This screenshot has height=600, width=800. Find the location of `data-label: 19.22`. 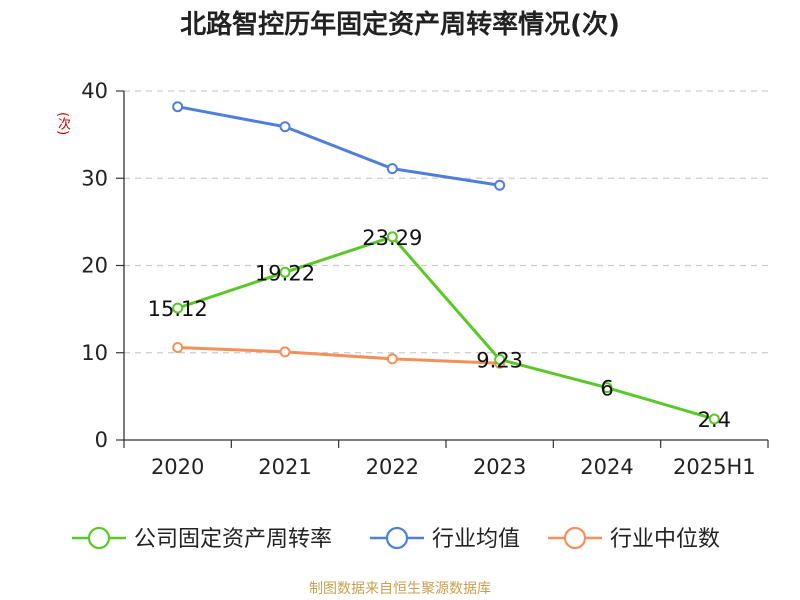

data-label: 19.22 is located at coordinates (285, 273).